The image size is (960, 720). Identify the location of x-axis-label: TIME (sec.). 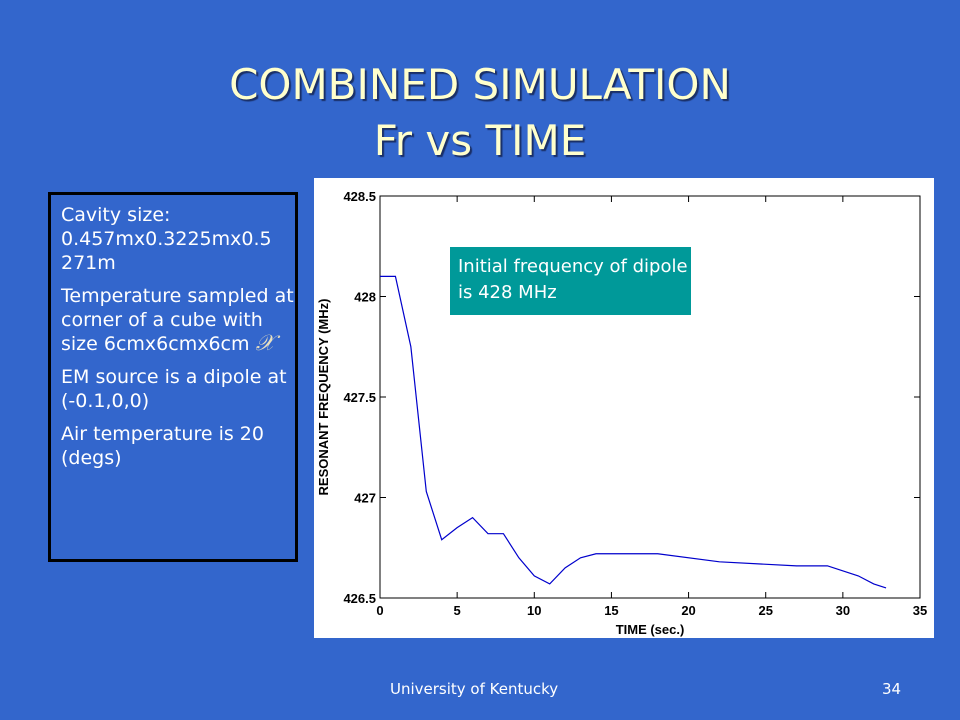
(650, 629).